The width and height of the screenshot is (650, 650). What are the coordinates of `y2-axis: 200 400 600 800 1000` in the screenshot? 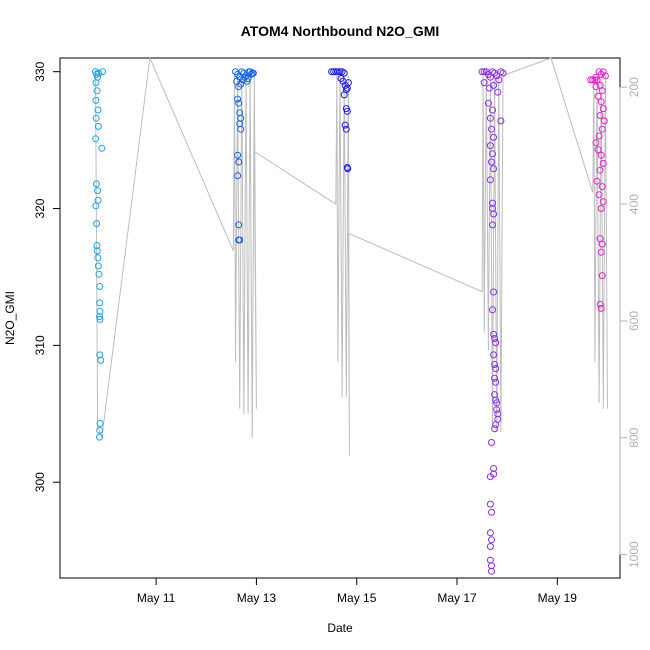 It's located at (630, 322).